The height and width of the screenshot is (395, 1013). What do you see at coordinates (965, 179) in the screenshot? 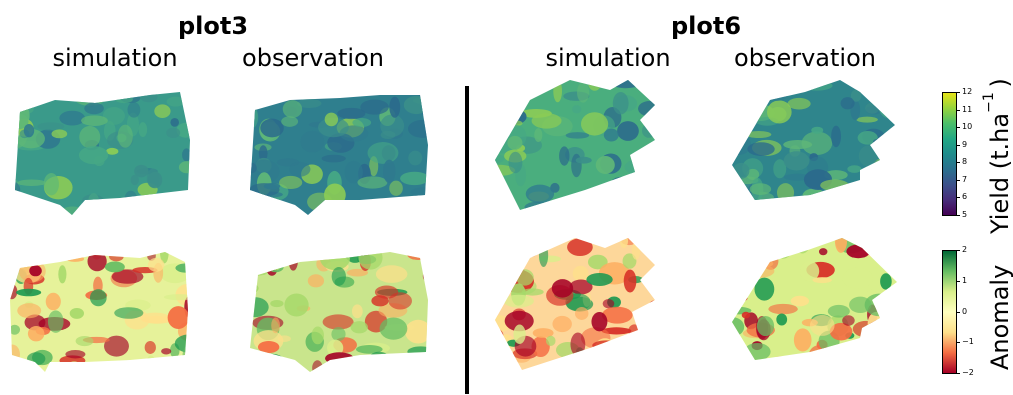
I see `yield-tick-label: 7` at bounding box center [965, 179].